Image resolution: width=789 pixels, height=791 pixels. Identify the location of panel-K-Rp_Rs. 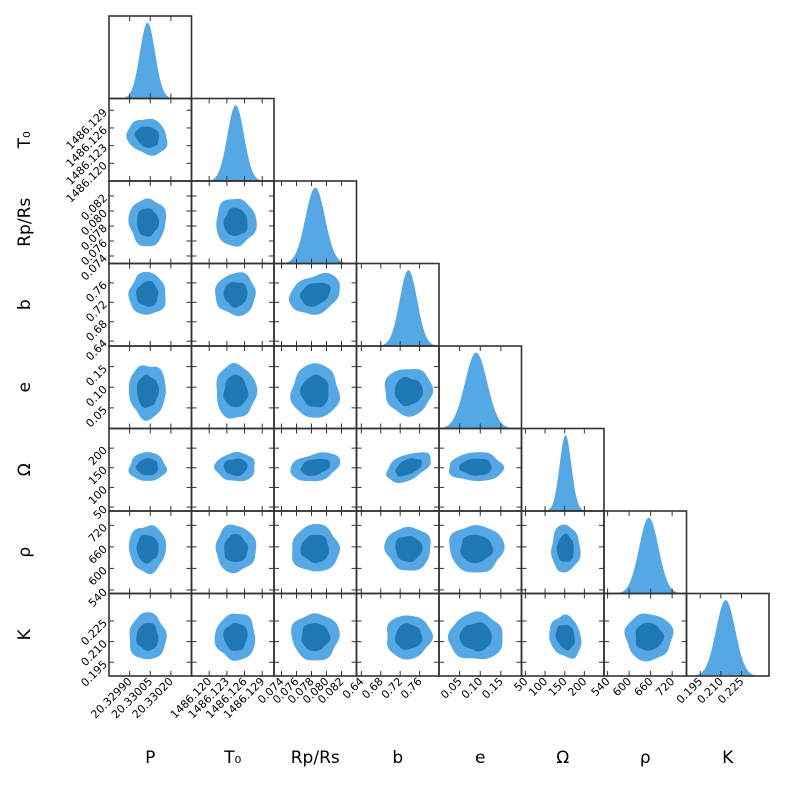
(315, 634).